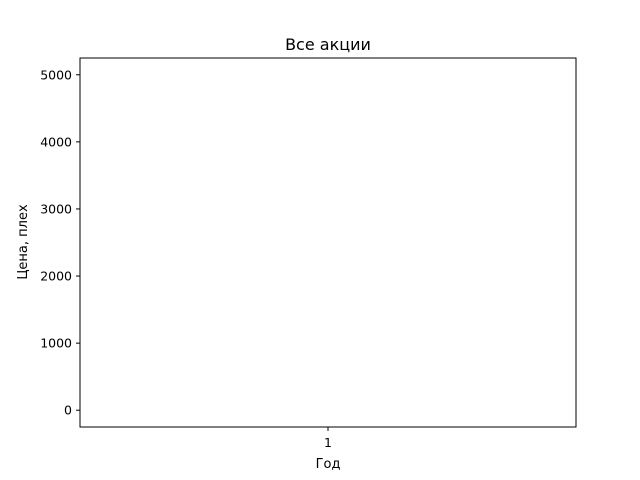 The height and width of the screenshot is (480, 640). Describe the element at coordinates (68, 410) in the screenshot. I see `y-tick-label: 0` at that location.